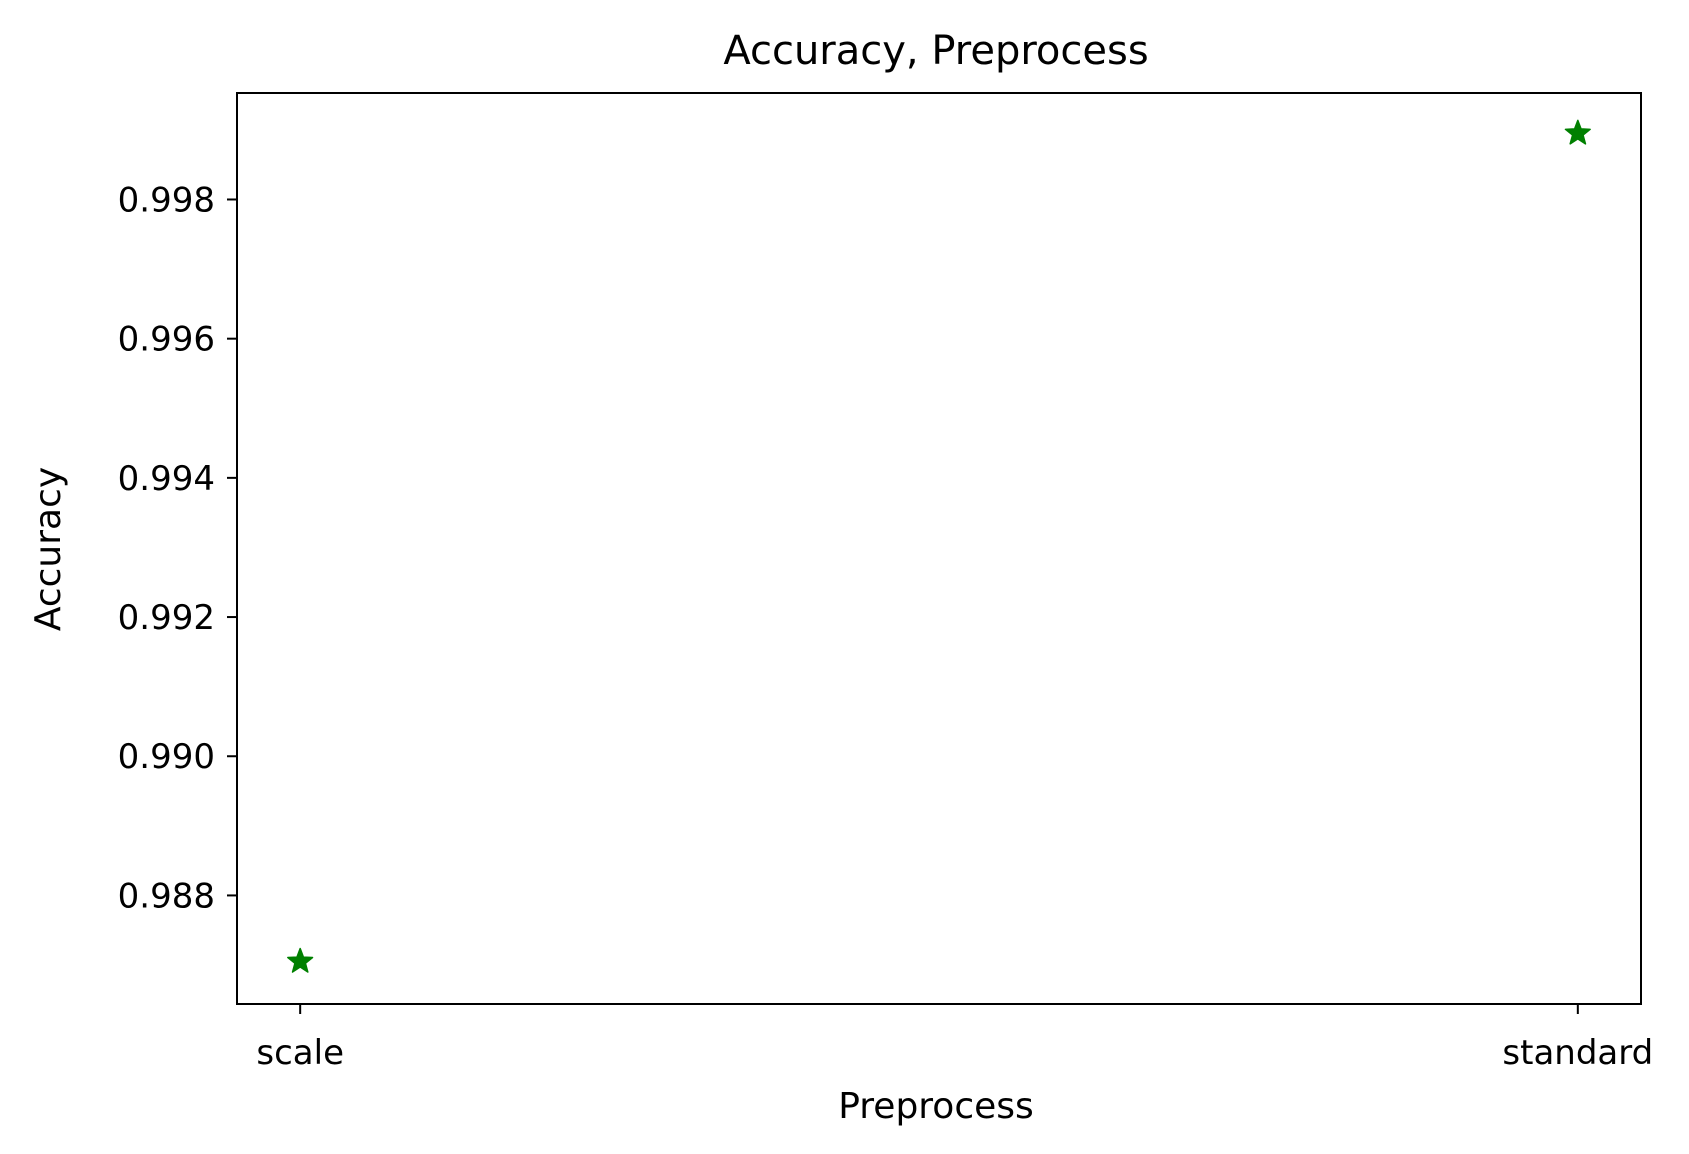 This screenshot has width=1689, height=1154. I want to click on y-tick-label: 0.990, so click(166, 757).